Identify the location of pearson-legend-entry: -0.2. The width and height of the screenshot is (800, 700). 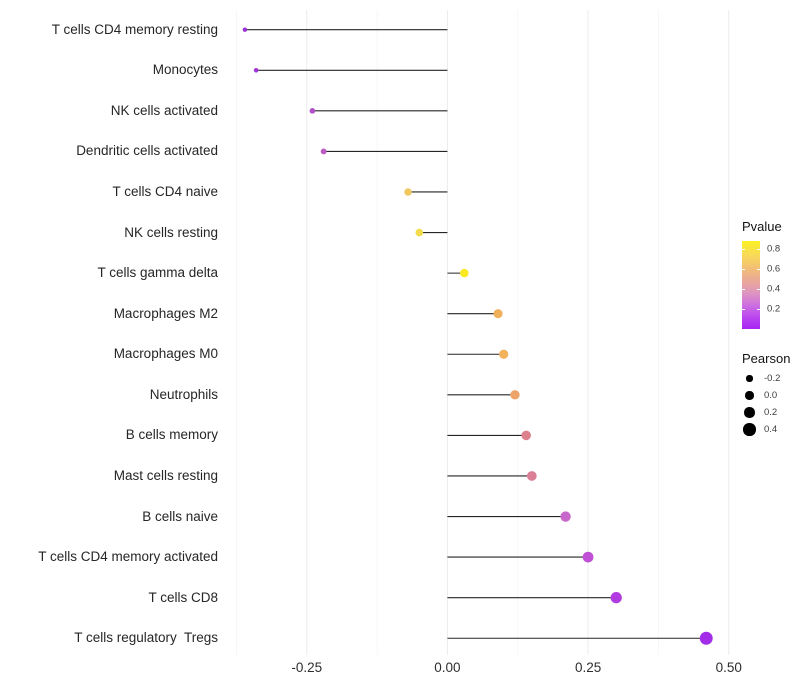
(771, 378).